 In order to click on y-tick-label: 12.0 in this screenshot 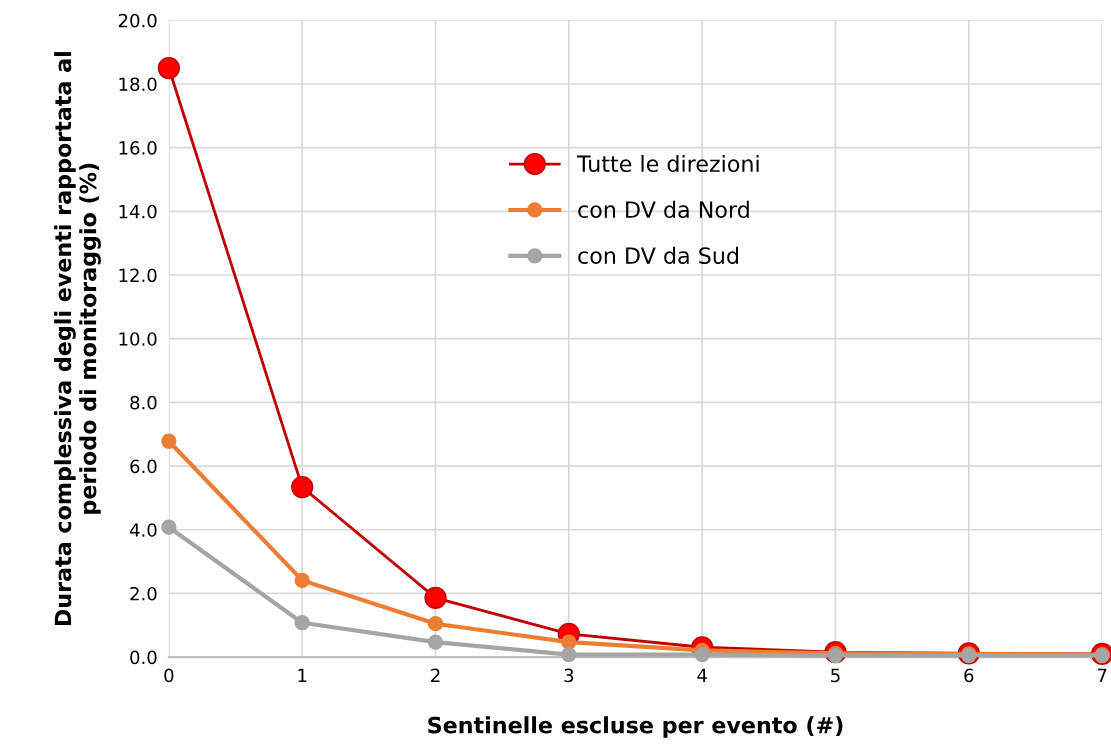, I will do `click(138, 275)`.